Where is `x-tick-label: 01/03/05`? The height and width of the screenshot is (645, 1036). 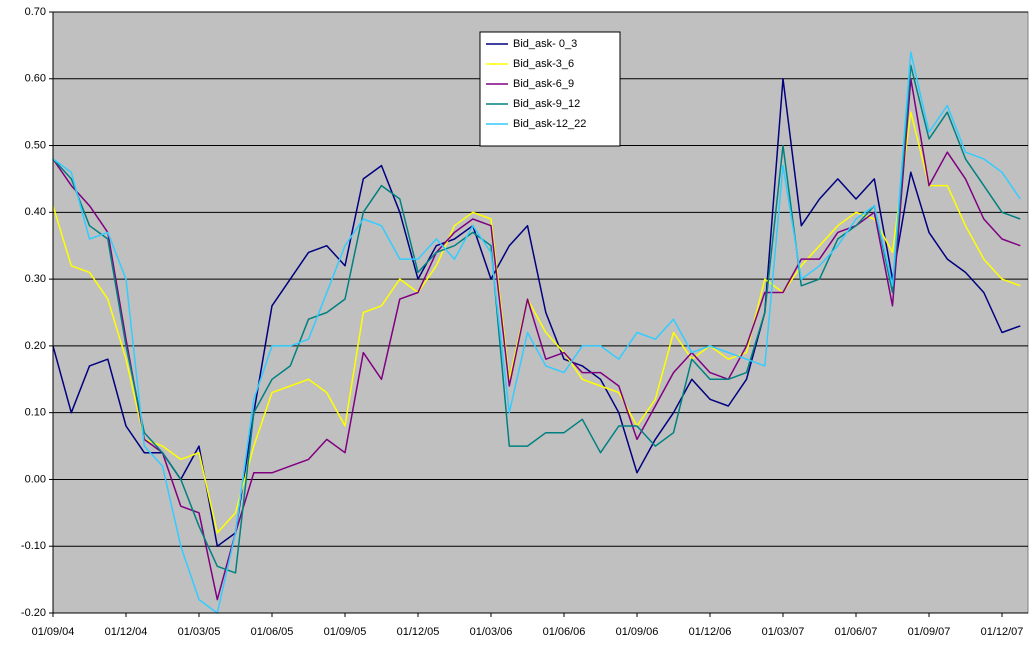 x-tick-label: 01/03/05 is located at coordinates (199, 632).